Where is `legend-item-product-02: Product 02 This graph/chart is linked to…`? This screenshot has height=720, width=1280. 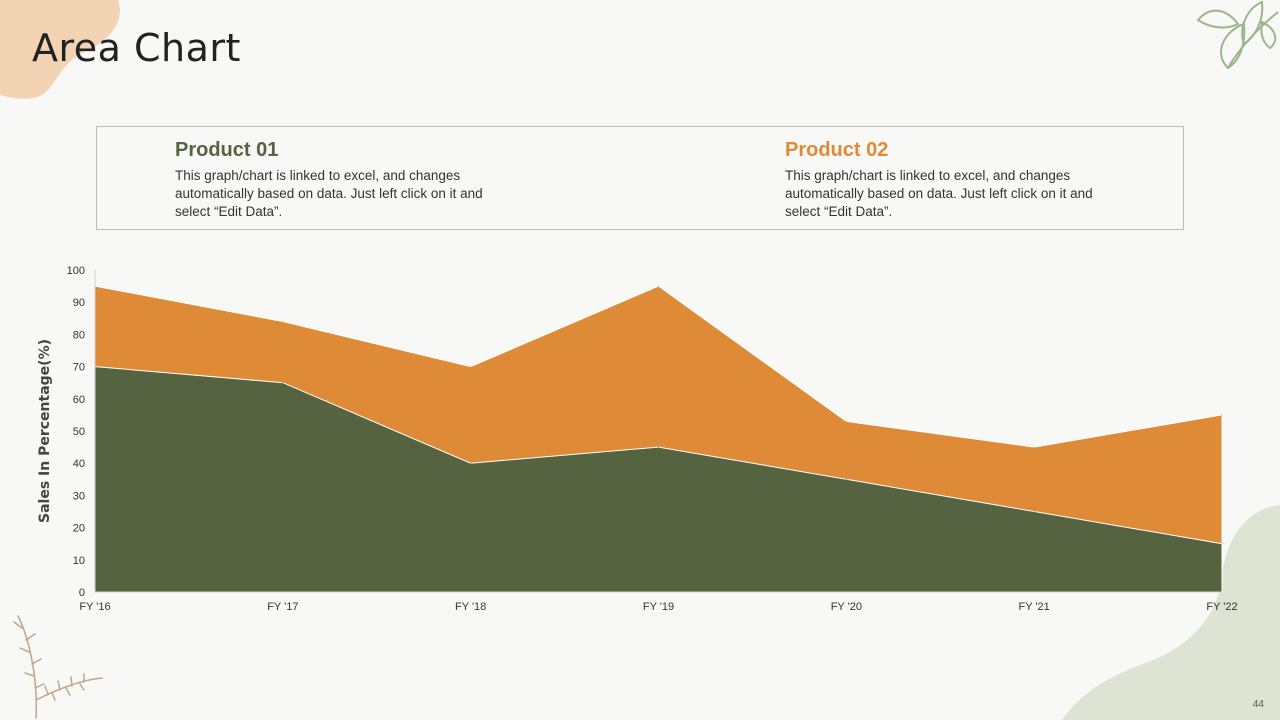
legend-item-product-02: Product 02 This graph/chart is linked to… is located at coordinates (950, 180).